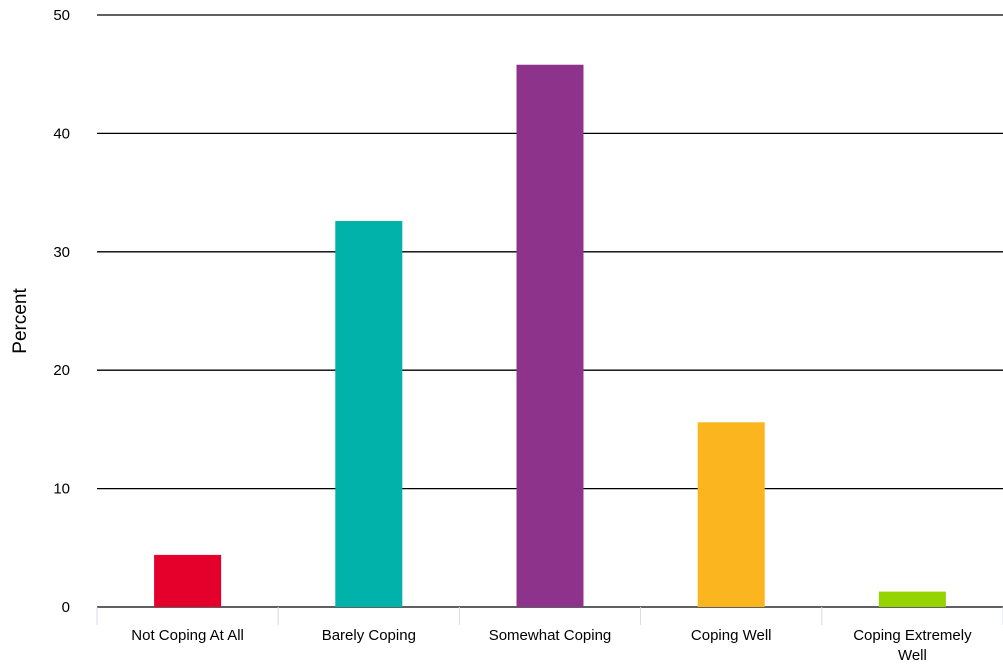 This screenshot has width=1003, height=670. I want to click on y-tick-label: 50, so click(61, 15).